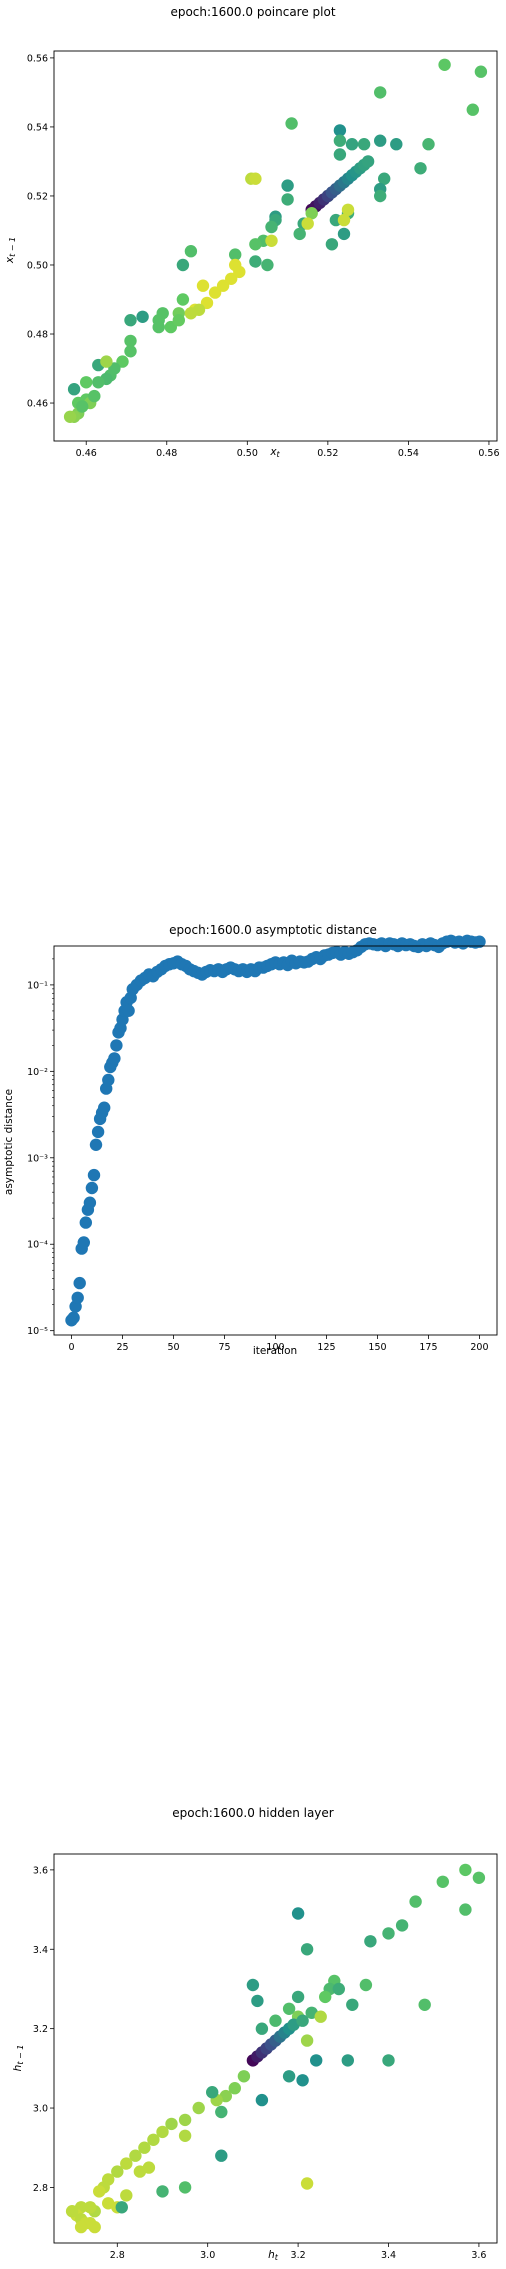 The width and height of the screenshot is (506, 2269). What do you see at coordinates (298, 2255) in the screenshot?
I see `x-tick-label: 3.2` at bounding box center [298, 2255].